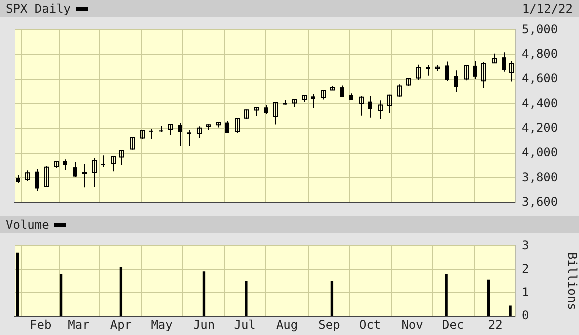 Image resolution: width=579 pixels, height=335 pixels. What do you see at coordinates (526, 269) in the screenshot?
I see `y-tick-label: 2` at bounding box center [526, 269].